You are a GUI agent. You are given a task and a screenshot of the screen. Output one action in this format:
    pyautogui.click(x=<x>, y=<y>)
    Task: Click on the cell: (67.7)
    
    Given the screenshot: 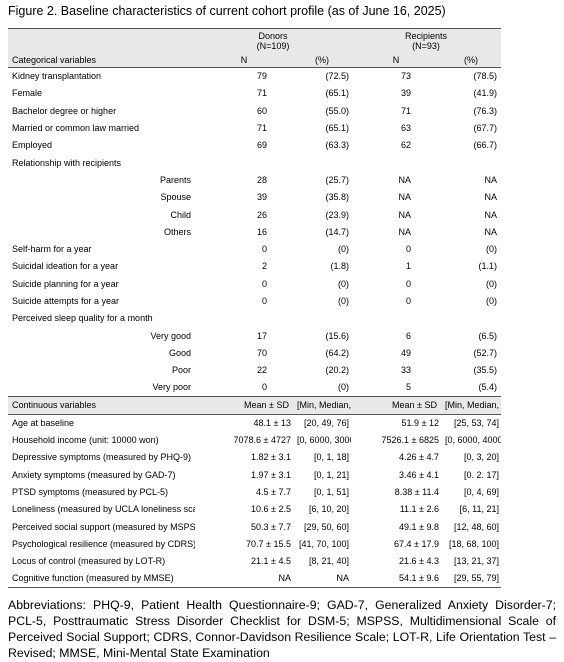 What is the action you would take?
    pyautogui.click(x=485, y=128)
    